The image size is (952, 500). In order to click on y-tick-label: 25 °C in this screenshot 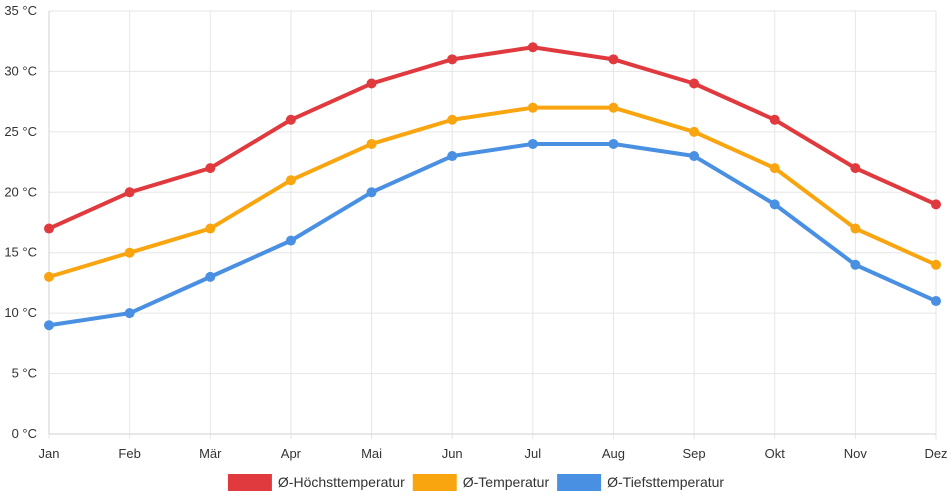, I will do `click(20, 131)`.